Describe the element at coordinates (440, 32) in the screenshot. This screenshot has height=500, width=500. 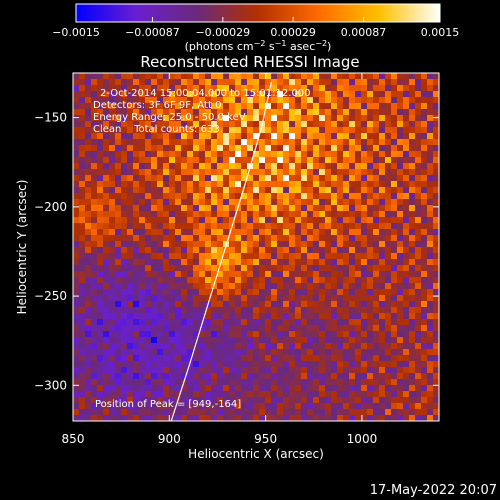
I see `colorbar-tick-label: 0.0015` at that location.